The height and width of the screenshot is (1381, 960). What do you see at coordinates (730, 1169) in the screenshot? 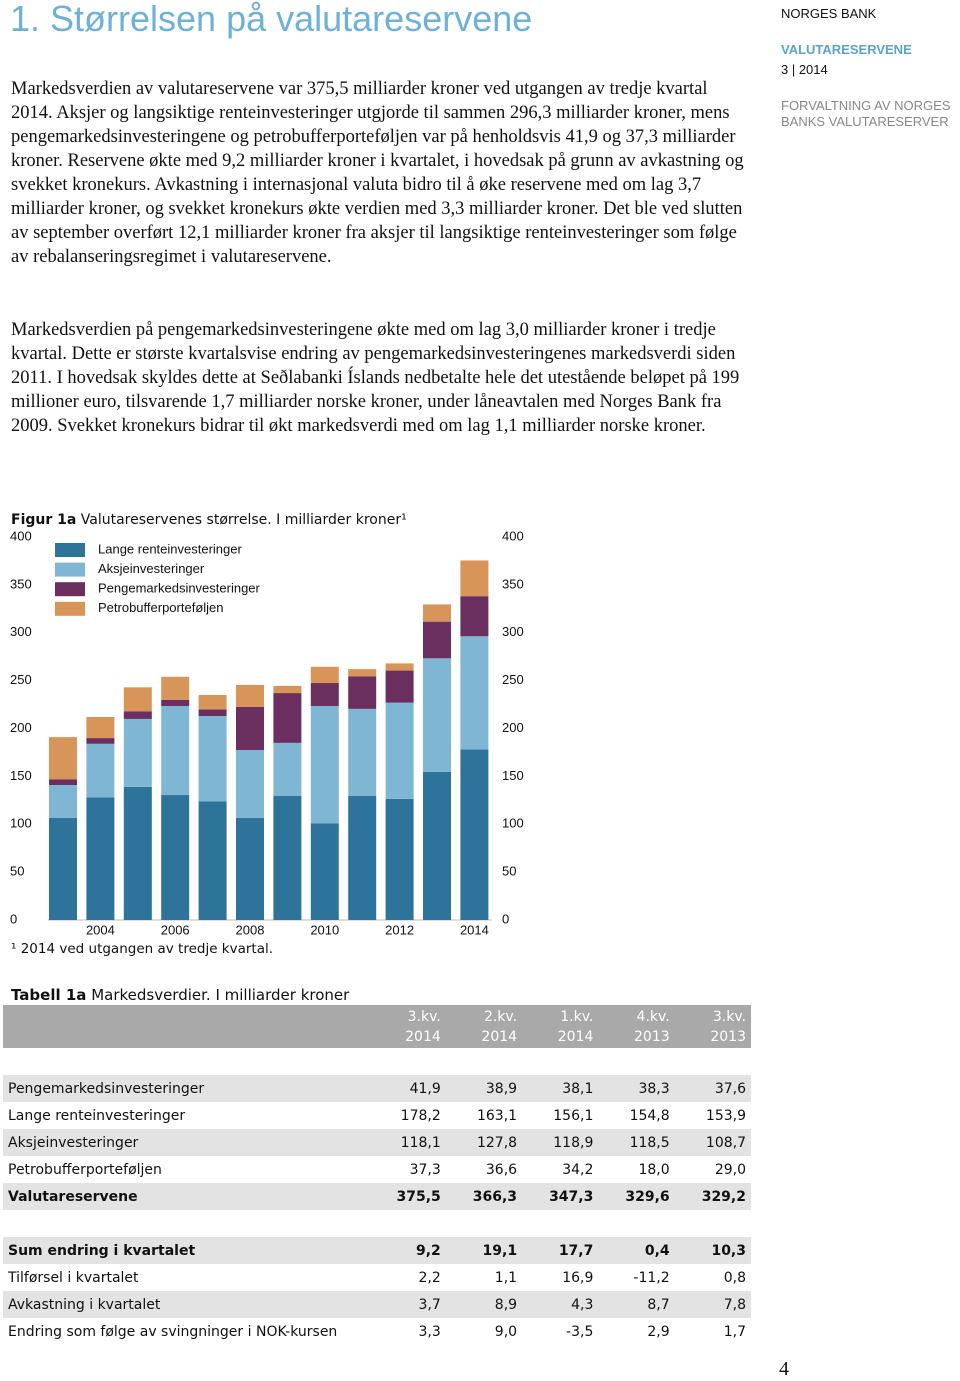
I see `cell-value: 29,0` at bounding box center [730, 1169].